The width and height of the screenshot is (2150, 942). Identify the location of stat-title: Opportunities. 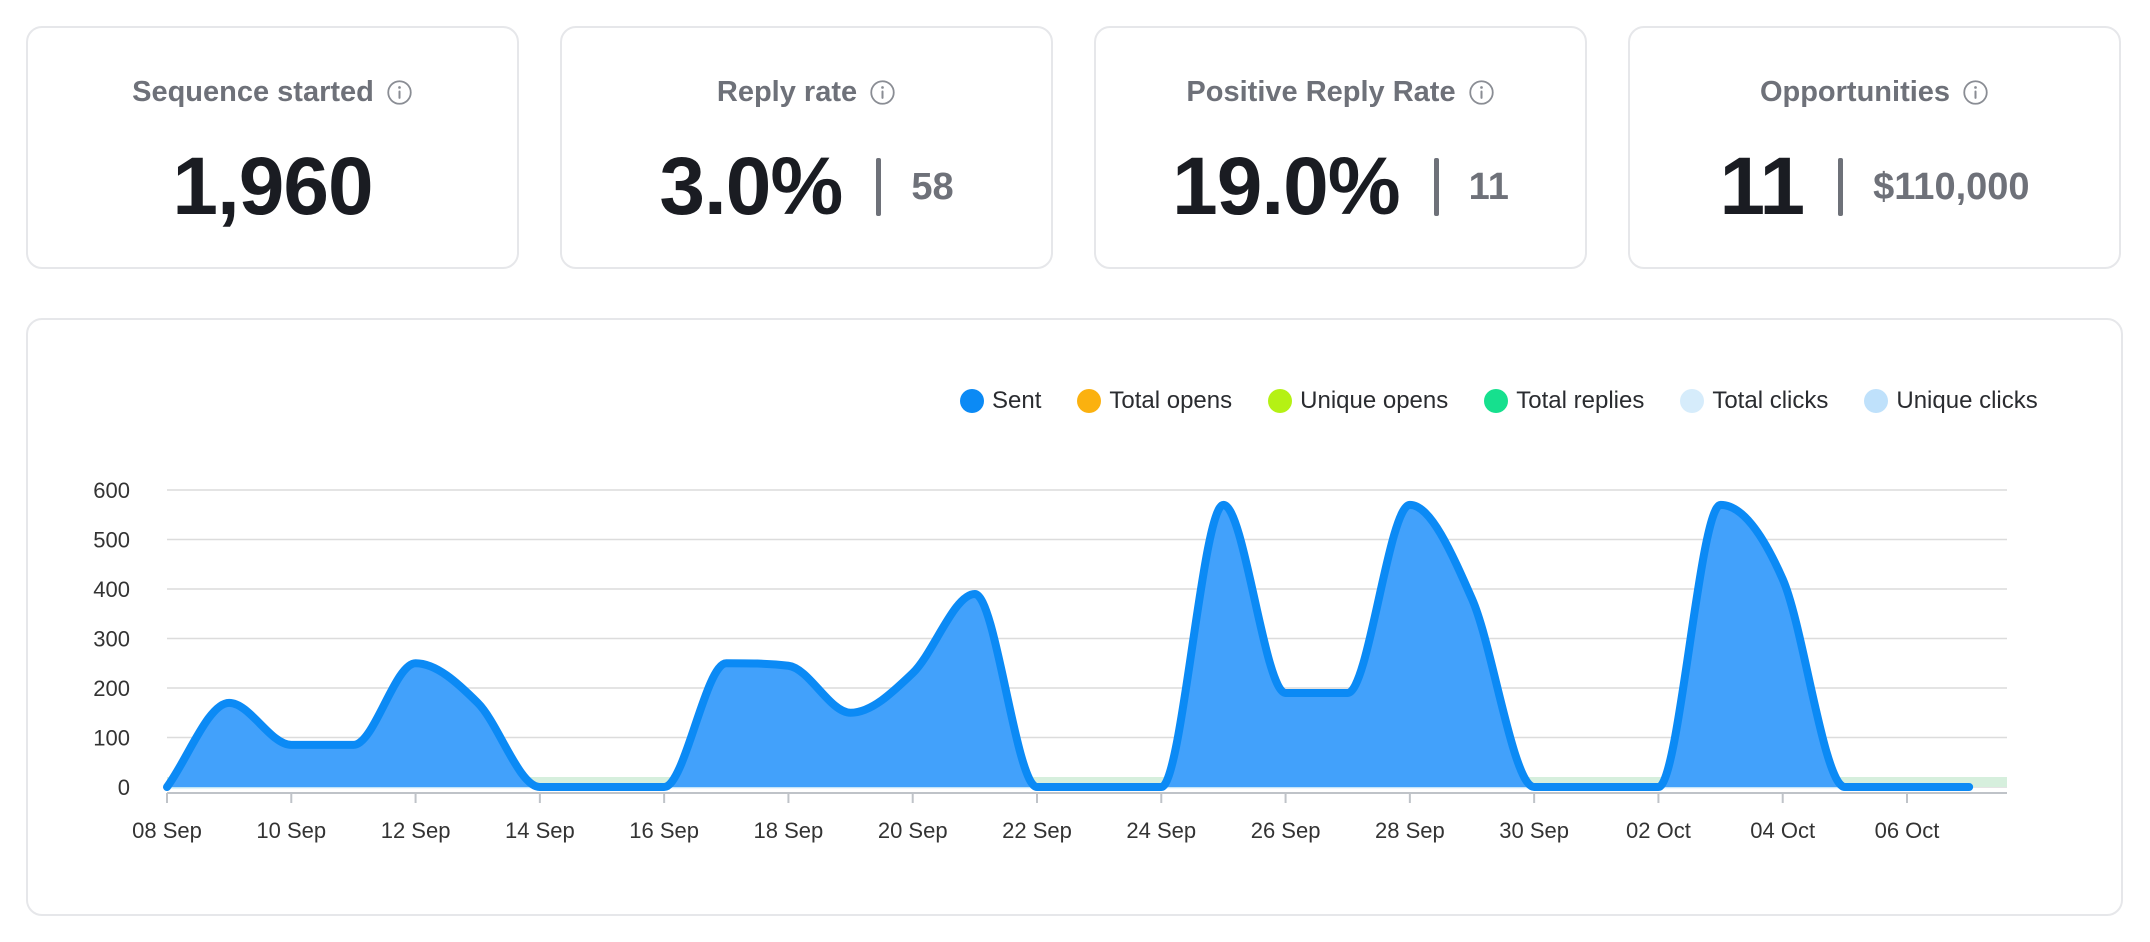
(1874, 92).